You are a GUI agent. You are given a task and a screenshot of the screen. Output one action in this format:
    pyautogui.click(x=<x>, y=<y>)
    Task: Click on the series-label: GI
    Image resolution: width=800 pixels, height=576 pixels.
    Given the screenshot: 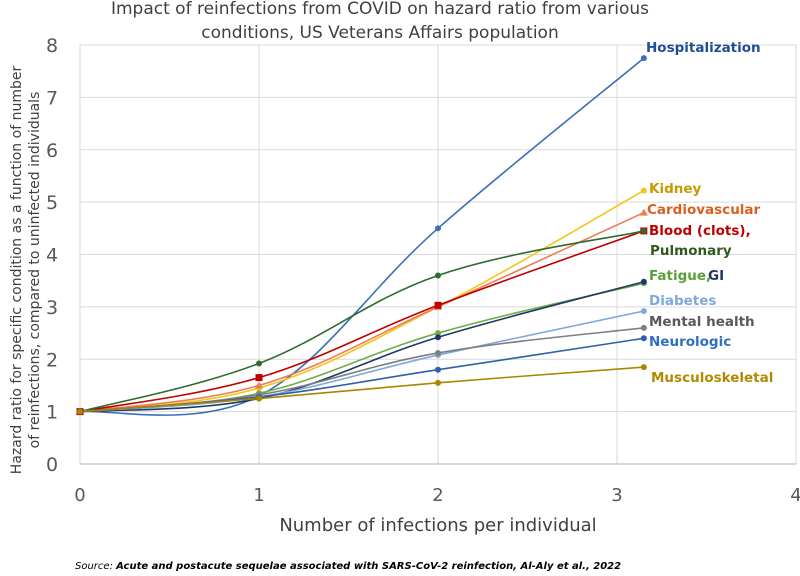 What is the action you would take?
    pyautogui.click(x=716, y=276)
    